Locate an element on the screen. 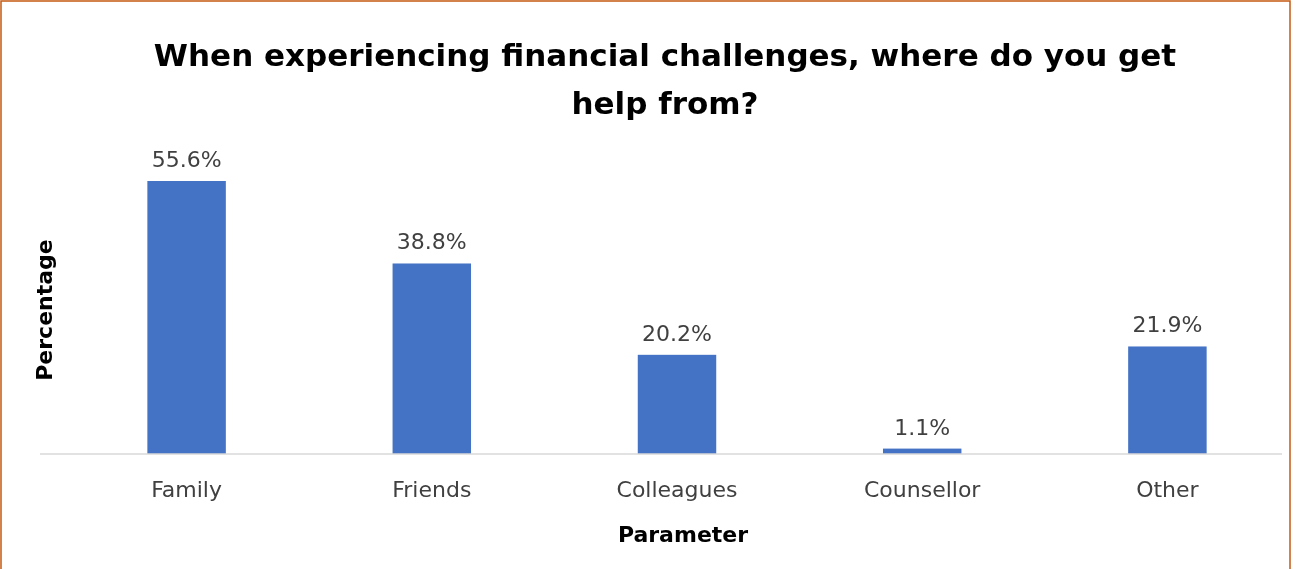 The image size is (1295, 569). data-label: 38.8% is located at coordinates (431, 242).